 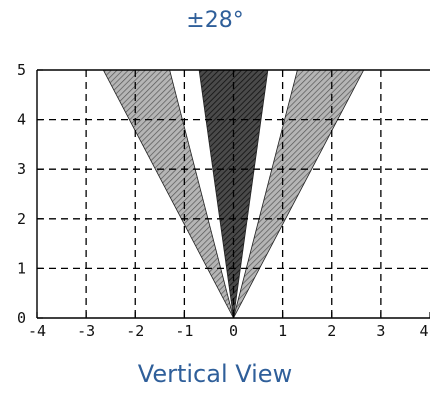 I want to click on x-tick-label: 3, so click(x=380, y=331).